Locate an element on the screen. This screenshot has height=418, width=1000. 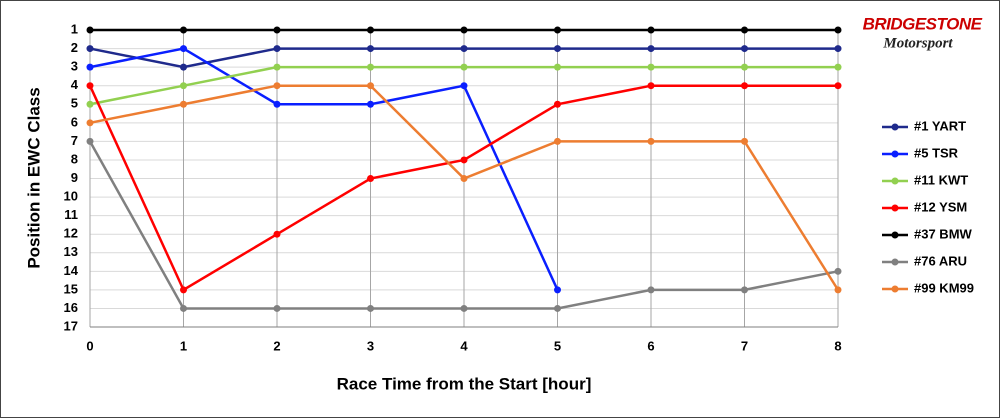
y-tick-label: 4 is located at coordinates (75, 84).